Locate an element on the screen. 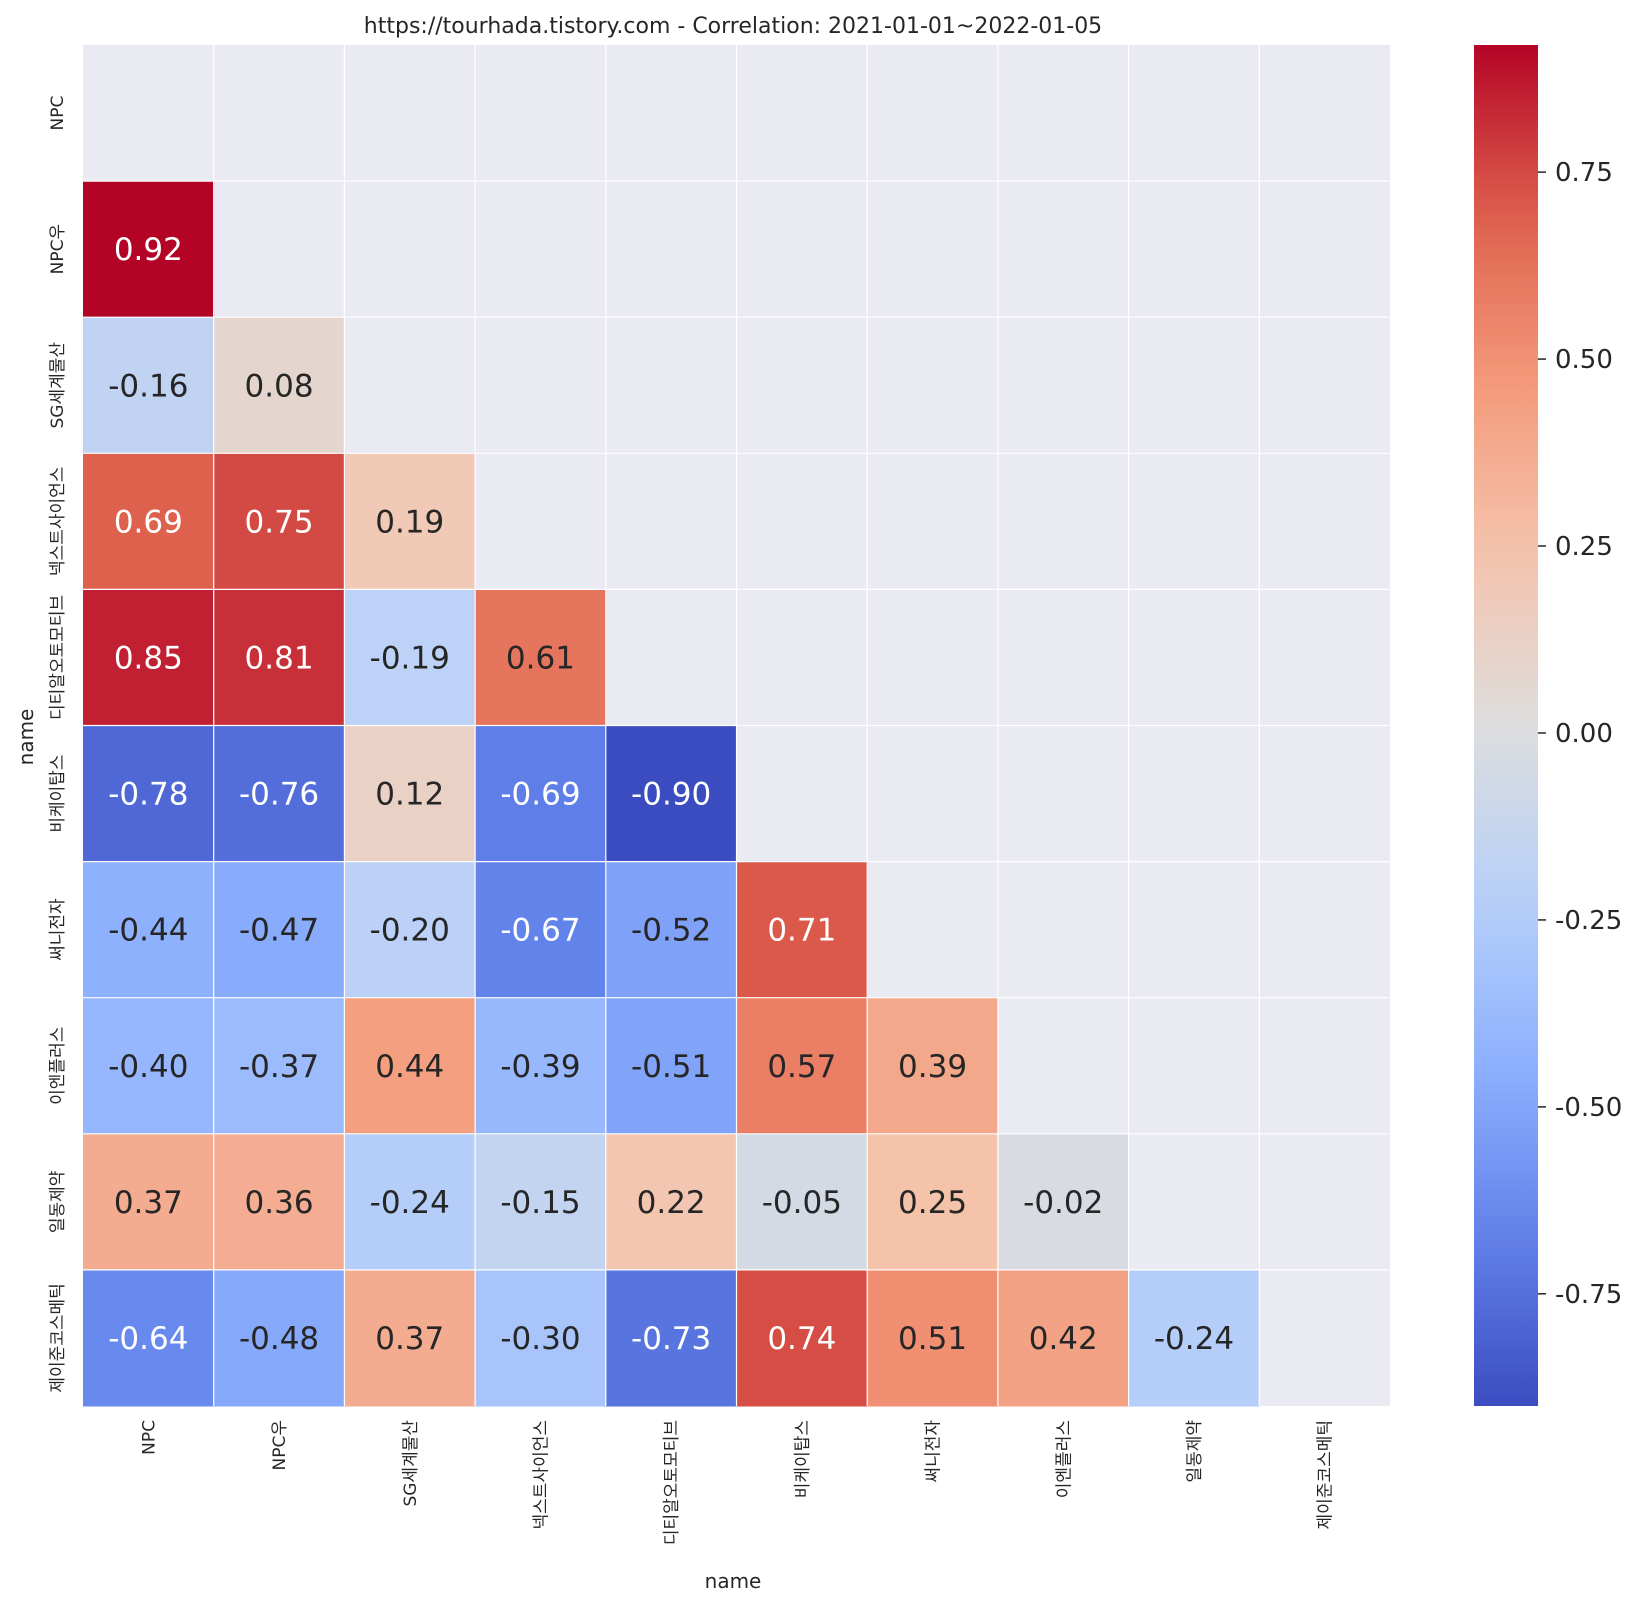  colorbar is located at coordinates (1506, 725).